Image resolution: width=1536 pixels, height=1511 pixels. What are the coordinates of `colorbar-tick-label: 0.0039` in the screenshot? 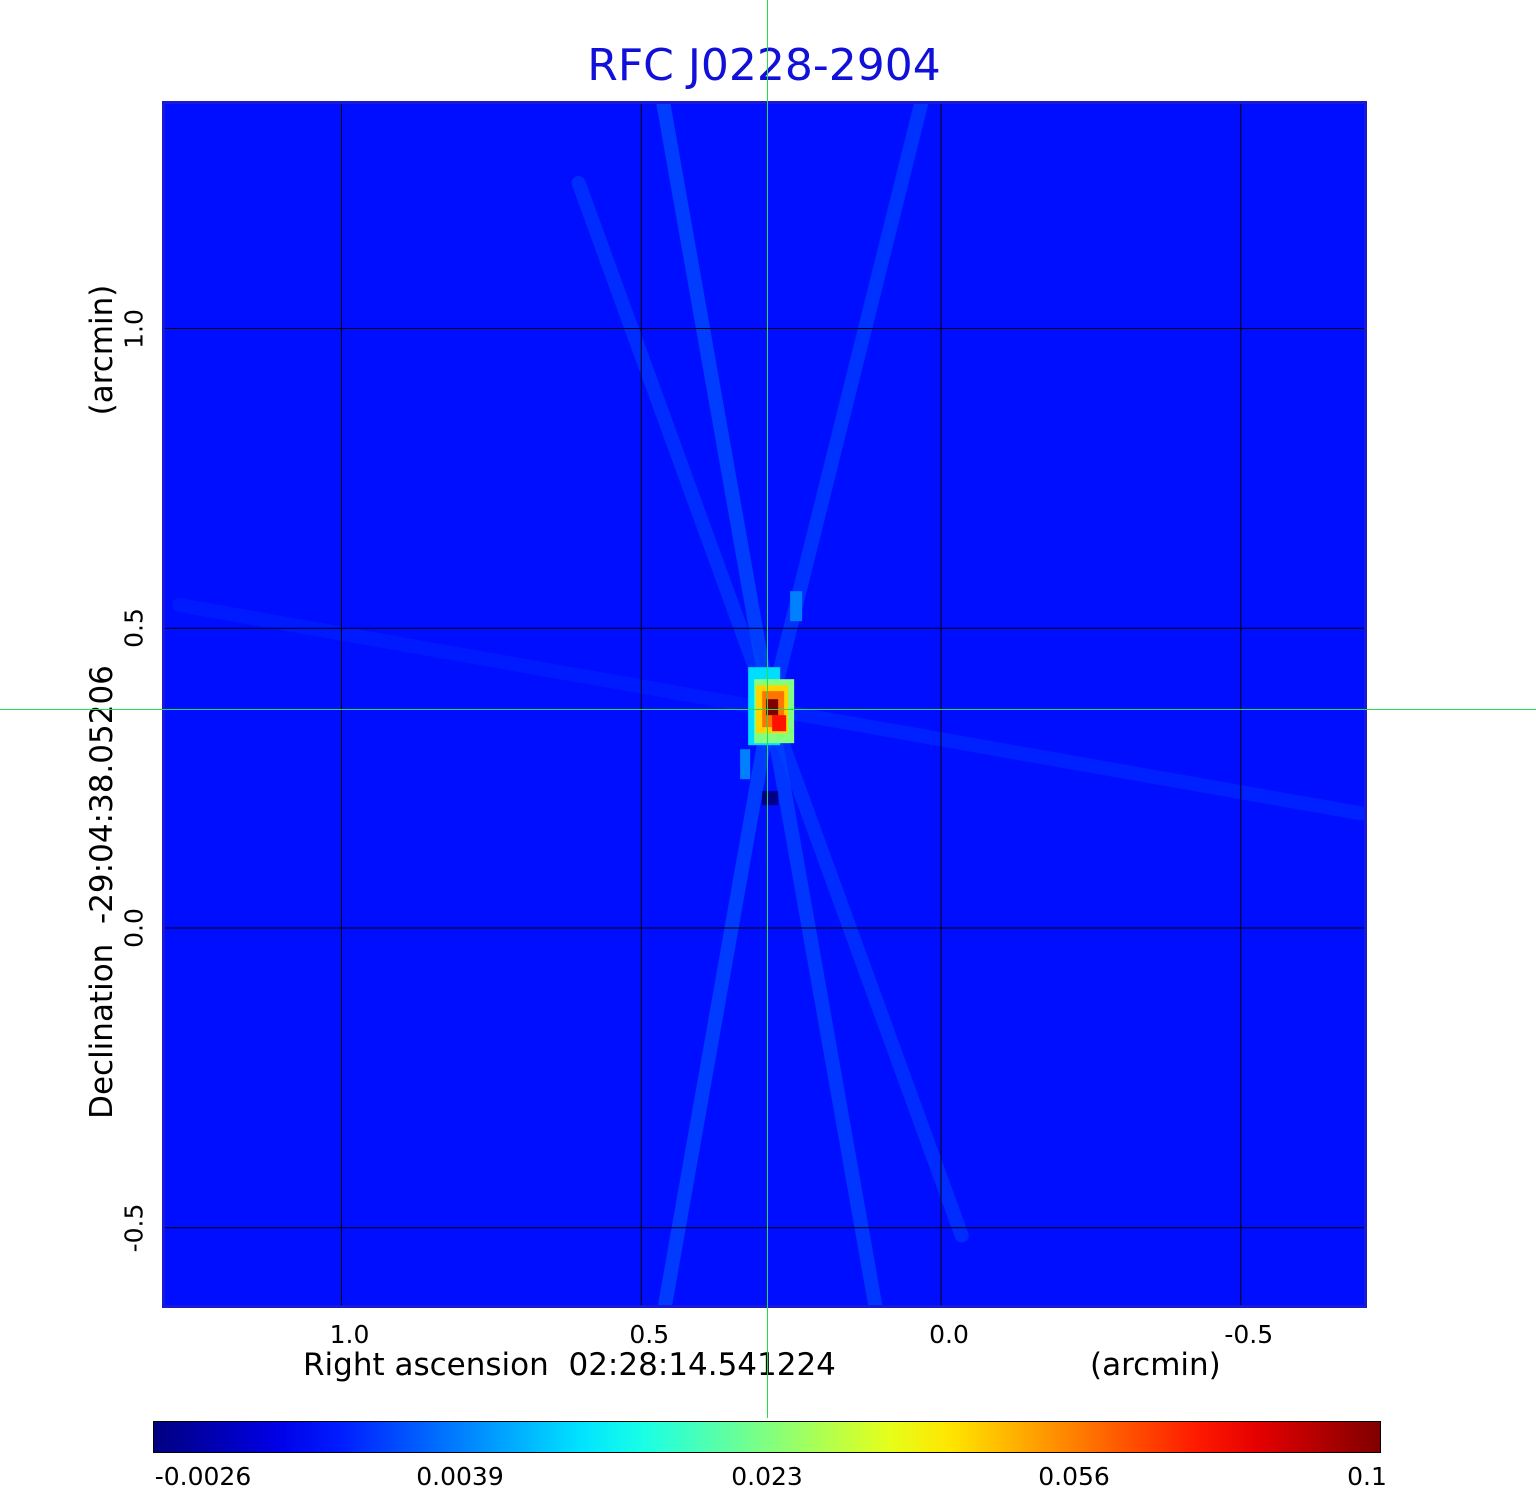 It's located at (460, 1476).